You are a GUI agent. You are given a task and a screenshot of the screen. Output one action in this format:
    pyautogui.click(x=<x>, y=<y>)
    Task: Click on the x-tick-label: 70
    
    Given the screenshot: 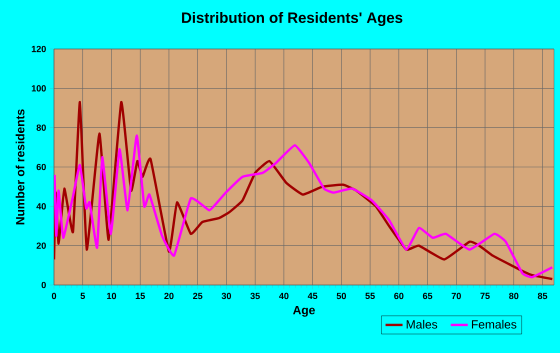 What is the action you would take?
    pyautogui.click(x=456, y=296)
    